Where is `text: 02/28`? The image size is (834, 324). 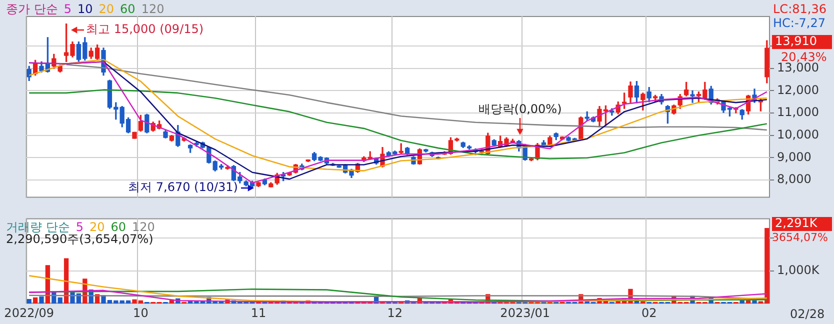 text: 02/28 is located at coordinates (807, 314).